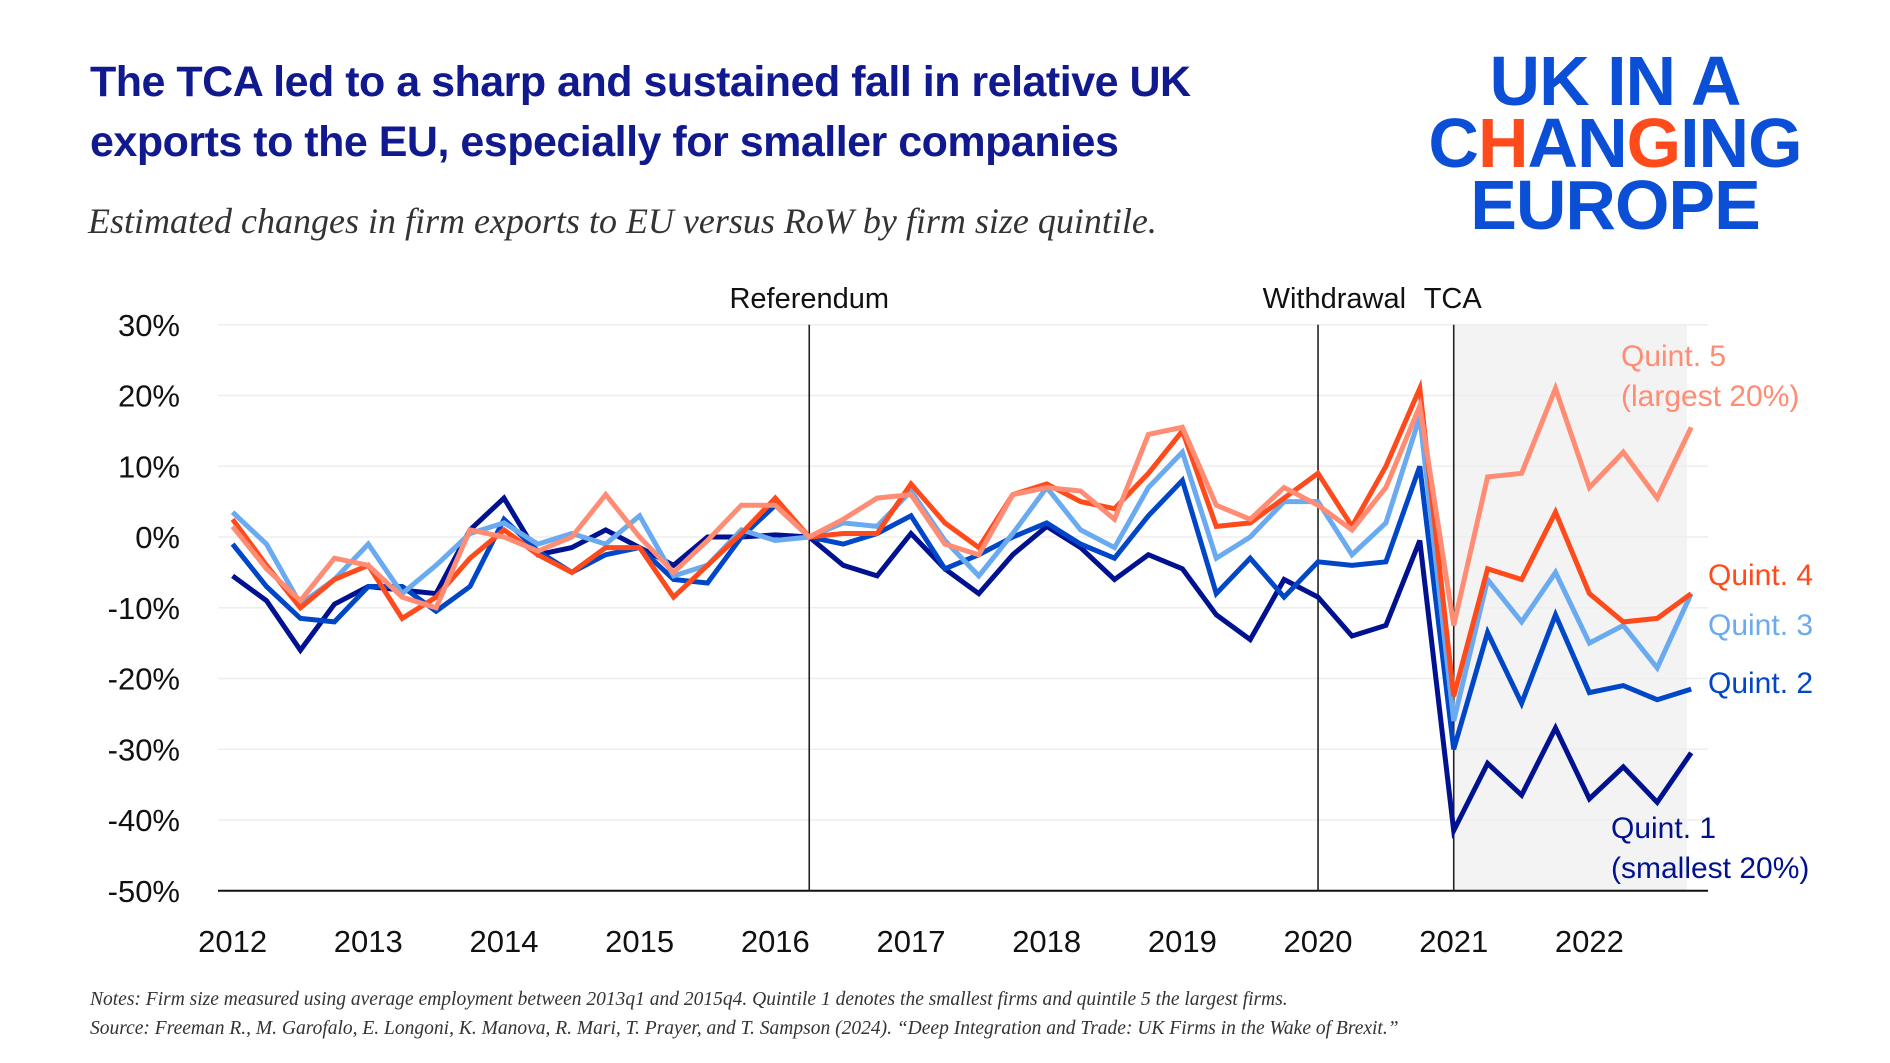  What do you see at coordinates (1673, 356) in the screenshot?
I see `series-label-quint-5: Quint. 5` at bounding box center [1673, 356].